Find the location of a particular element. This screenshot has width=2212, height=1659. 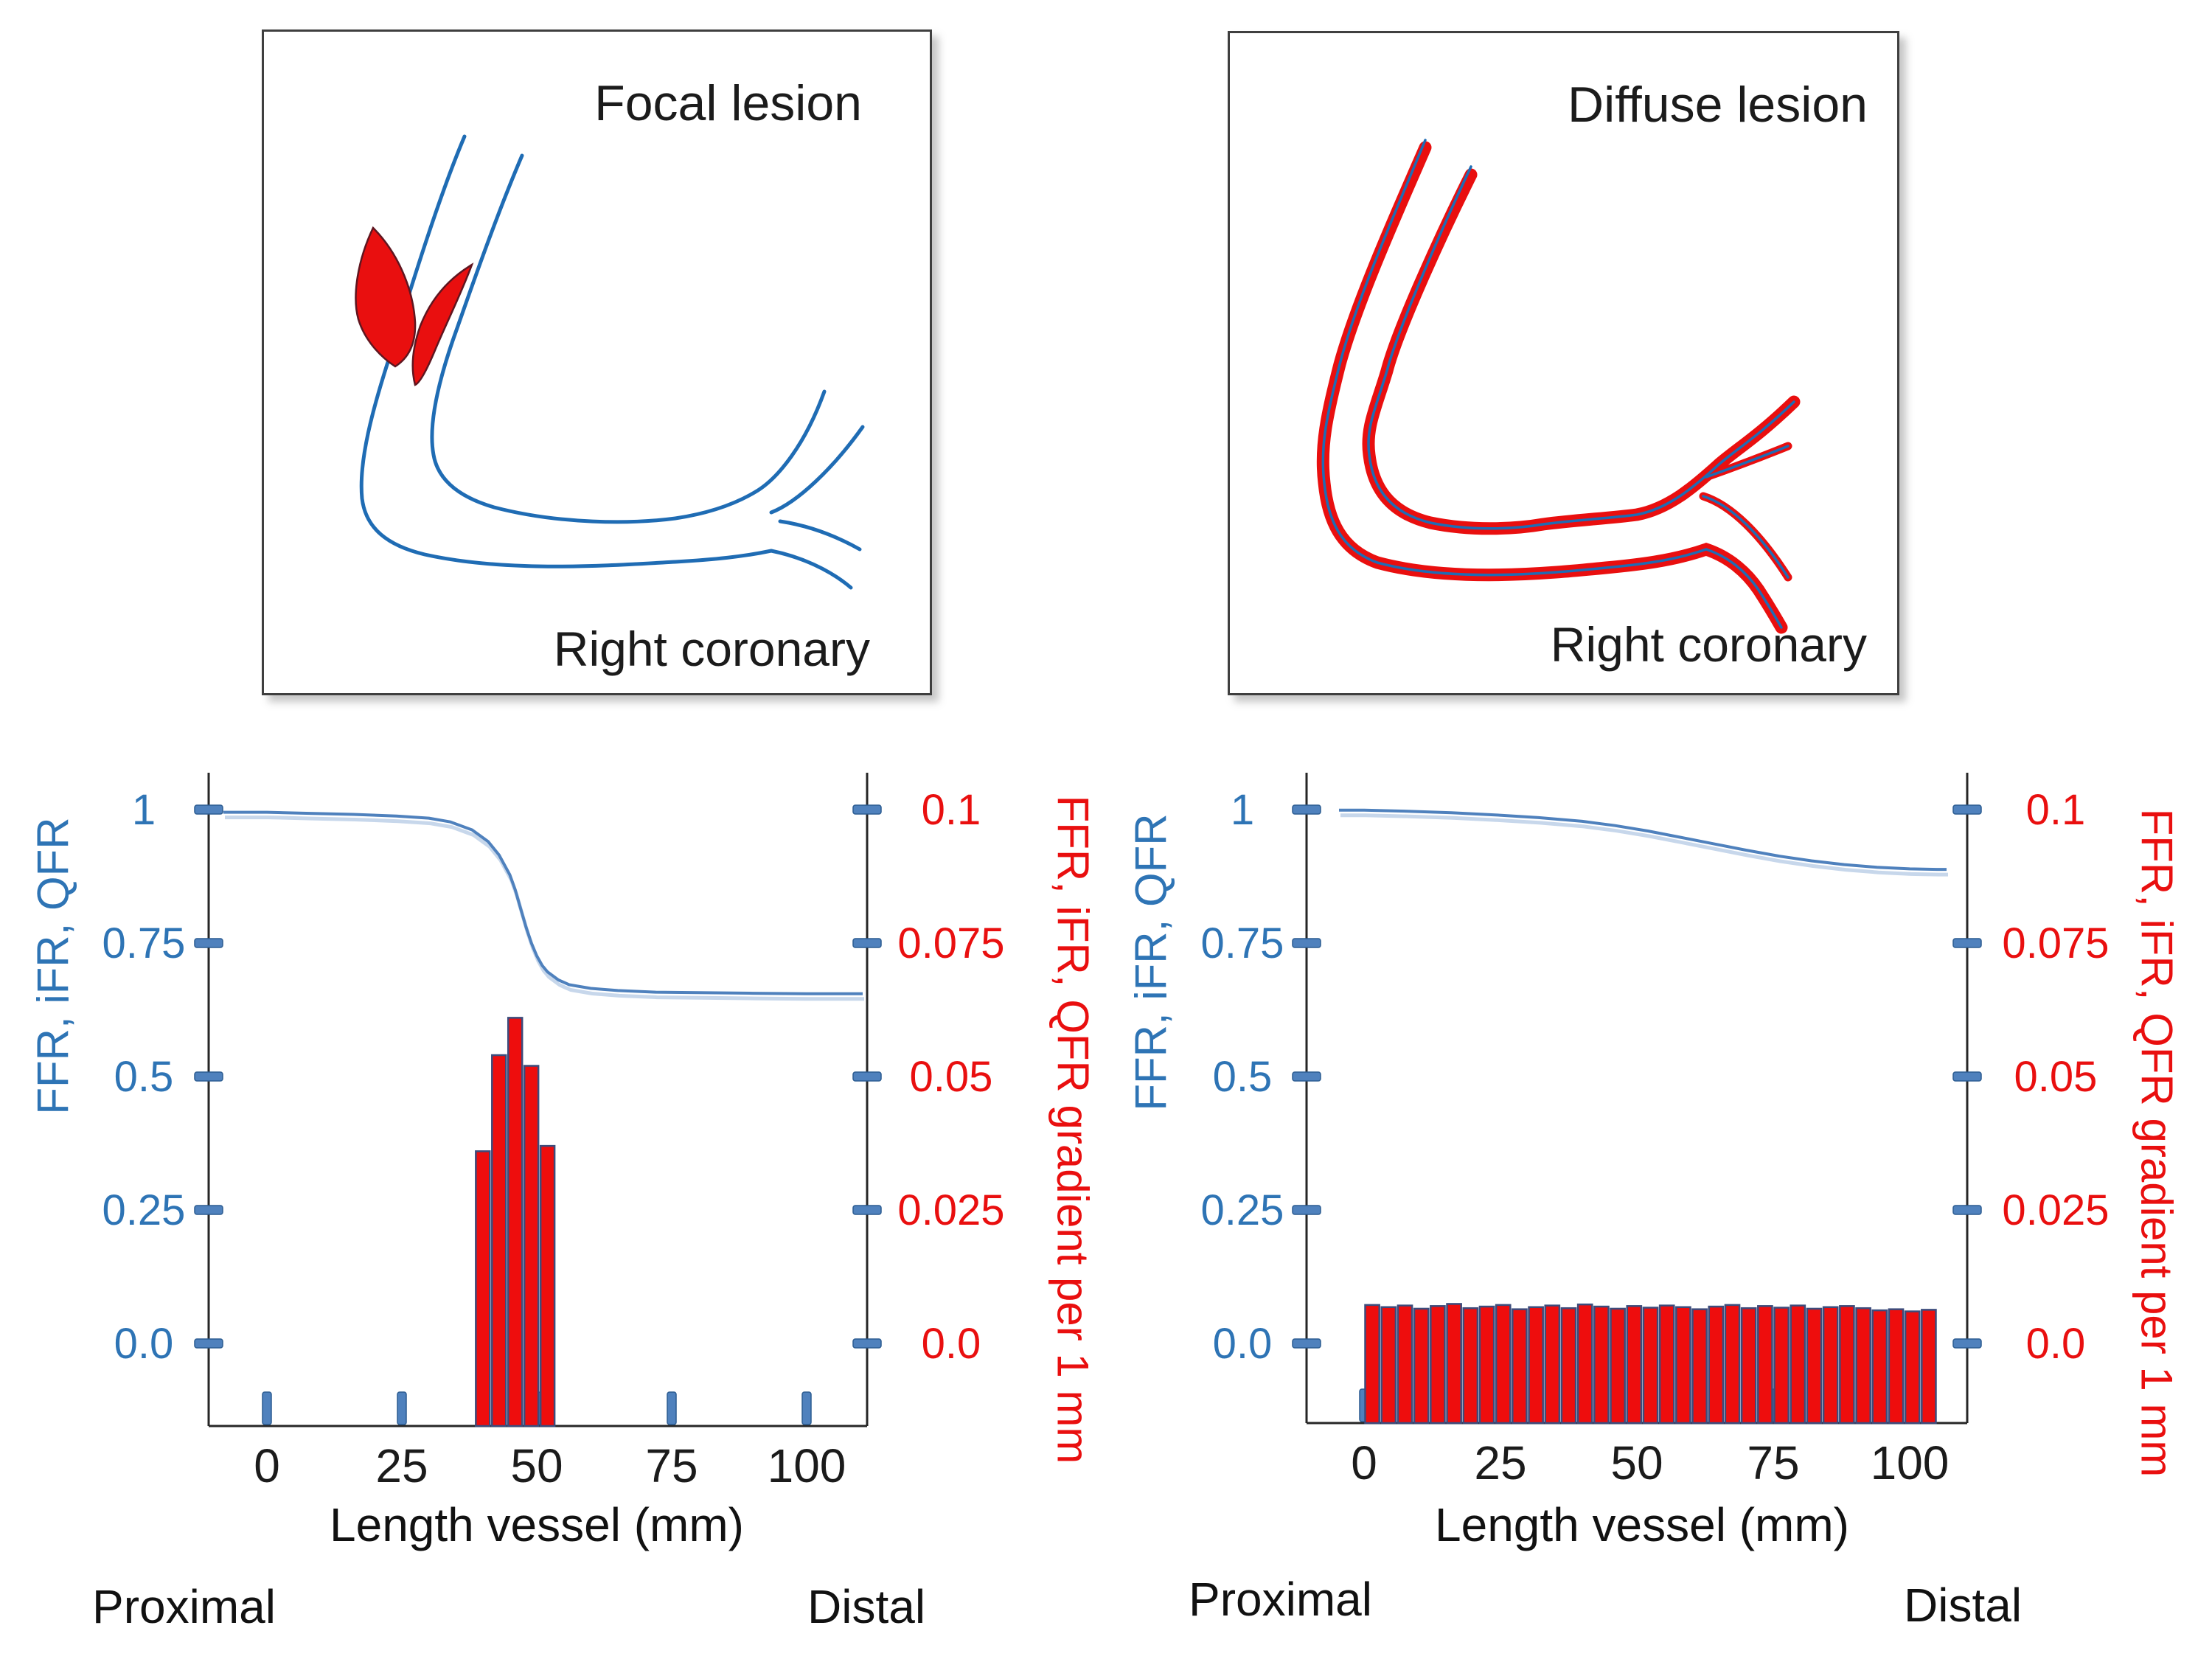

diffuse-panel-title: Diffuse lesion is located at coordinates (1718, 105).